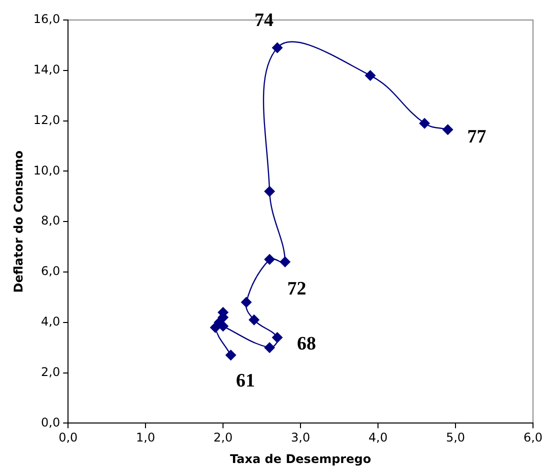 This screenshot has height=475, width=547. What do you see at coordinates (306, 344) in the screenshot?
I see `annotation: 68` at bounding box center [306, 344].